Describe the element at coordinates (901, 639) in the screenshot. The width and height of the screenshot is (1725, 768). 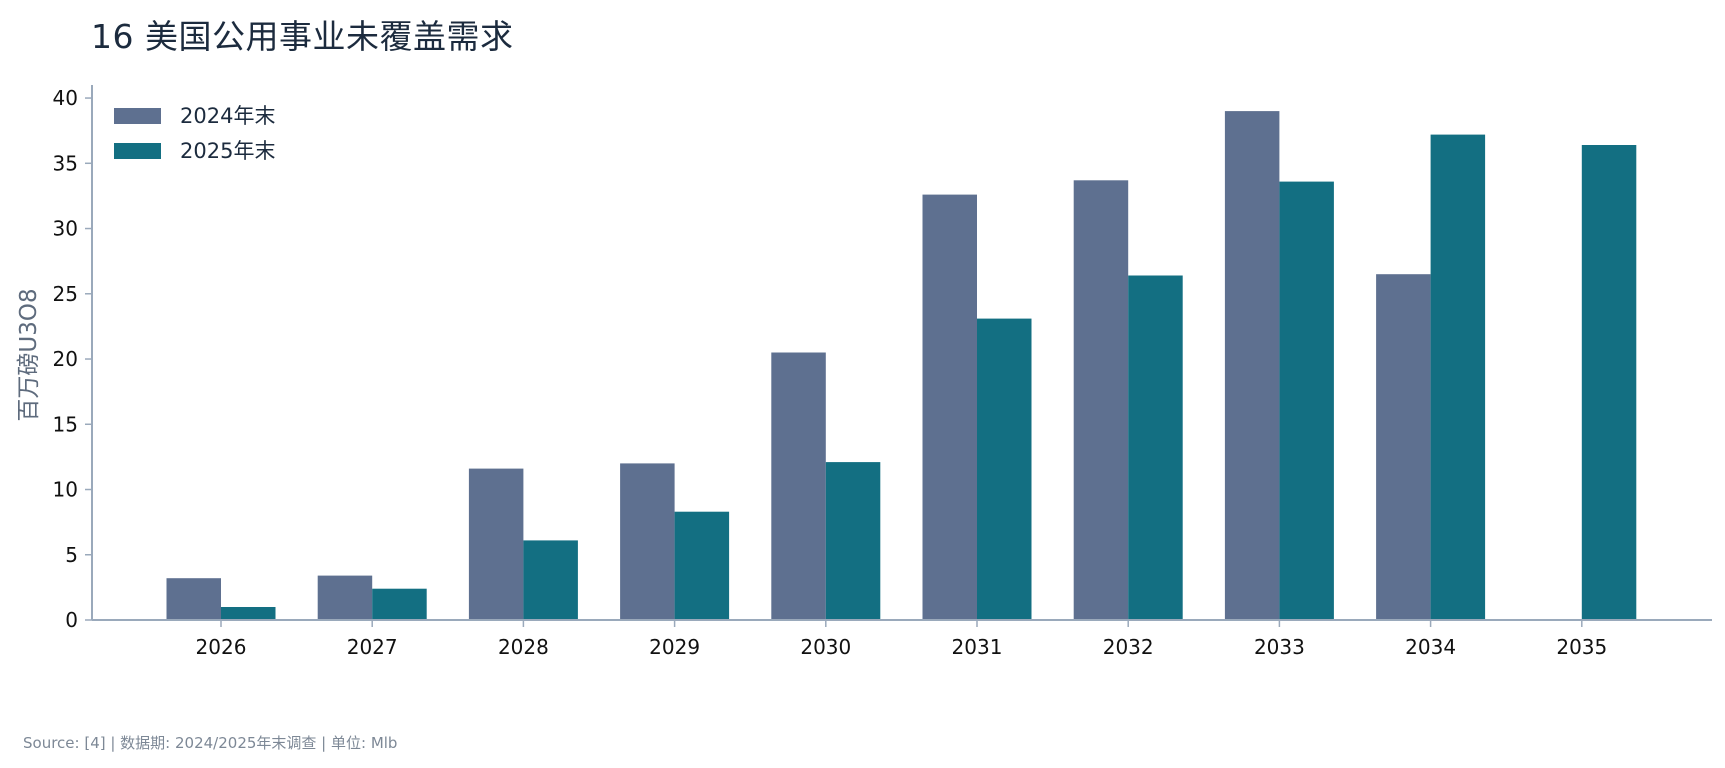
I see `x-ticks-group: 2026 2027 2028 2029 2030 2031 2032 2033 2034 2035` at that location.